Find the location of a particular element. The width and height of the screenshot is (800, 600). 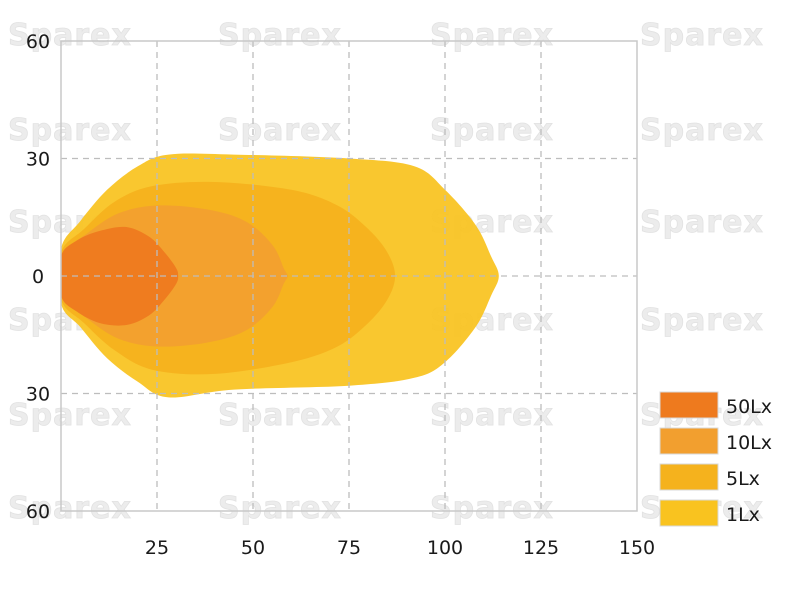

x-tick-label: 100 is located at coordinates (445, 548).